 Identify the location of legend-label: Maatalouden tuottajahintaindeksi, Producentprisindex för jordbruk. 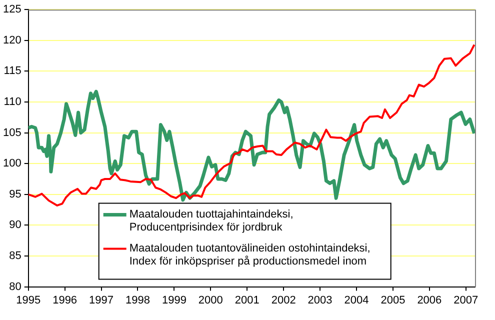
(212, 221).